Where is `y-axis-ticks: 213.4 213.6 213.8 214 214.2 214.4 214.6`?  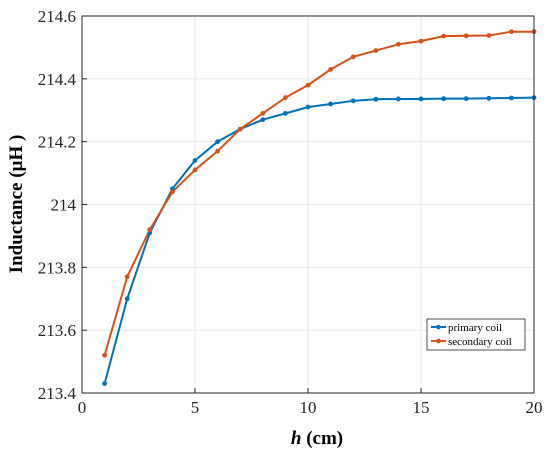
y-axis-ticks: 213.4 213.6 213.8 214 214.2 214.4 214.6 is located at coordinates (62, 205).